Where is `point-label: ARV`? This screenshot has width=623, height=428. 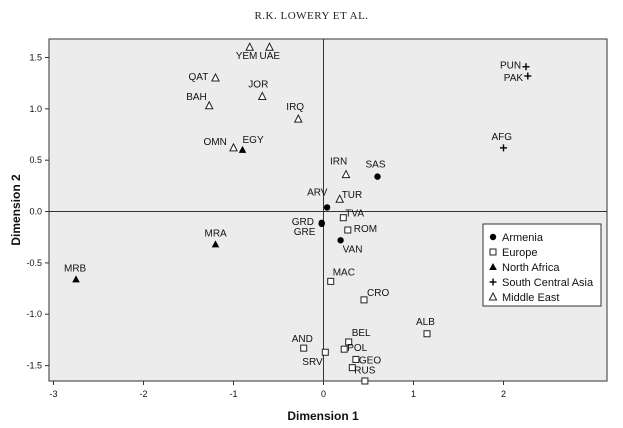
point-label: ARV is located at coordinates (317, 192).